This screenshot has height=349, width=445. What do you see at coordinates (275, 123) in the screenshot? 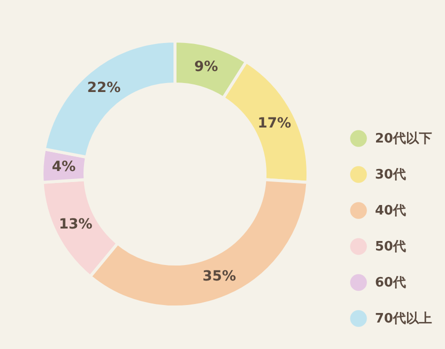
I see `data-label: 17%` at bounding box center [275, 123].